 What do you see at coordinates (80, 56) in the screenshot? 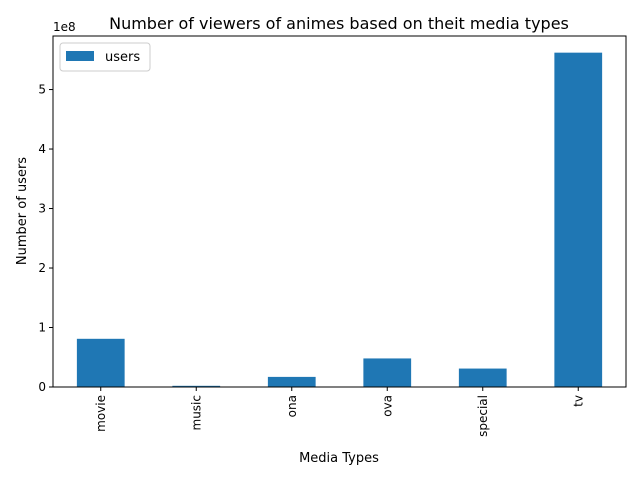
I see `legend-swatch-users` at bounding box center [80, 56].